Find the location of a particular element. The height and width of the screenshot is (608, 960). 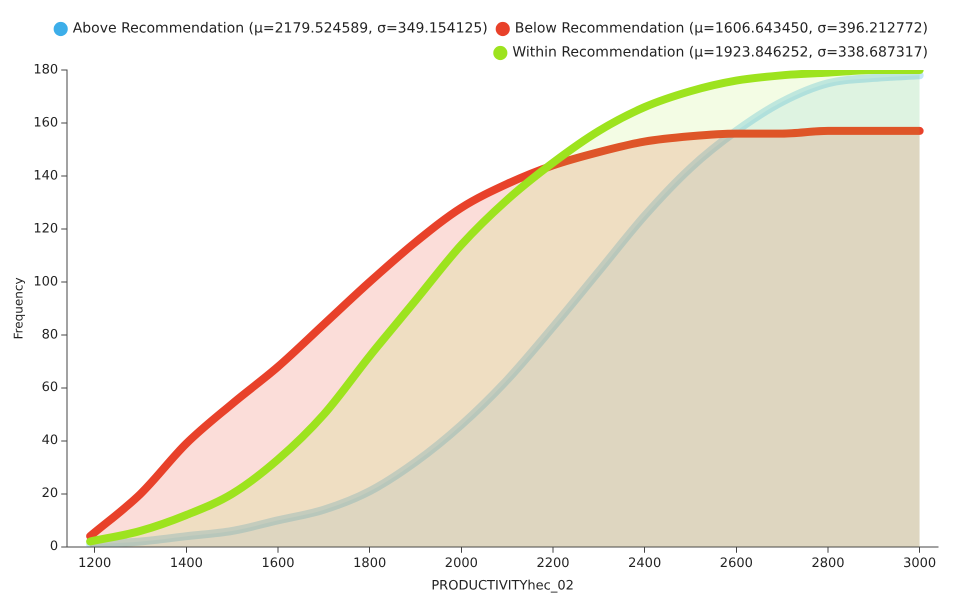

y-tick-label: 80 is located at coordinates (50, 334).